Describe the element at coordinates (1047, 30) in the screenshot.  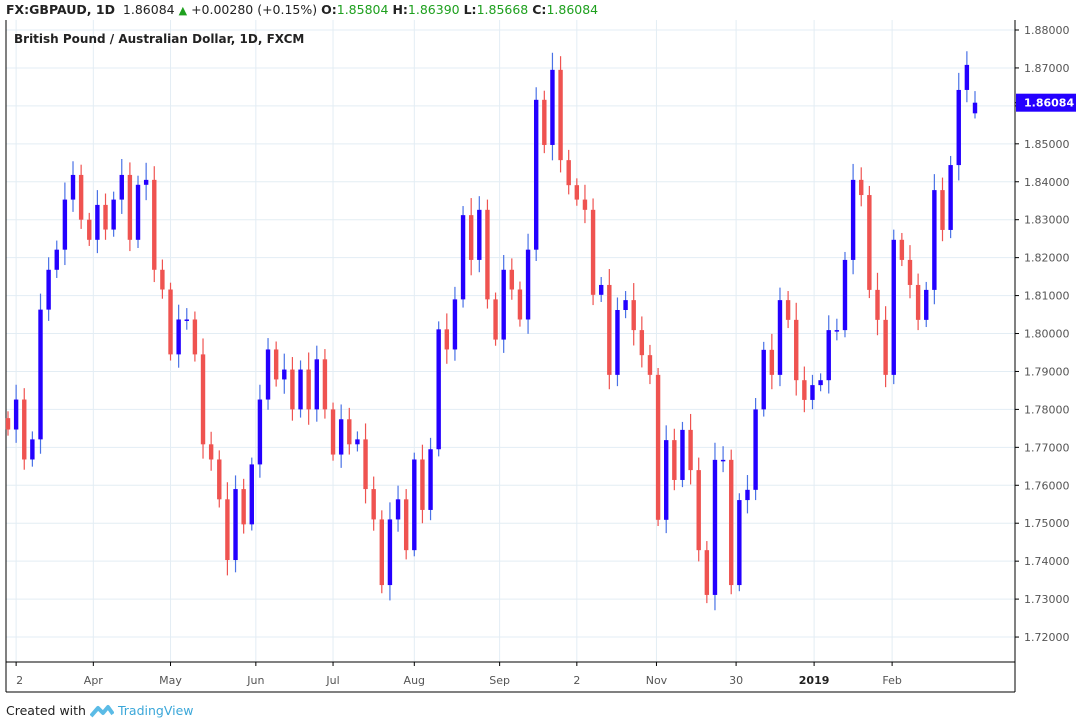
I see `y-tick-label: 1.88000` at that location.